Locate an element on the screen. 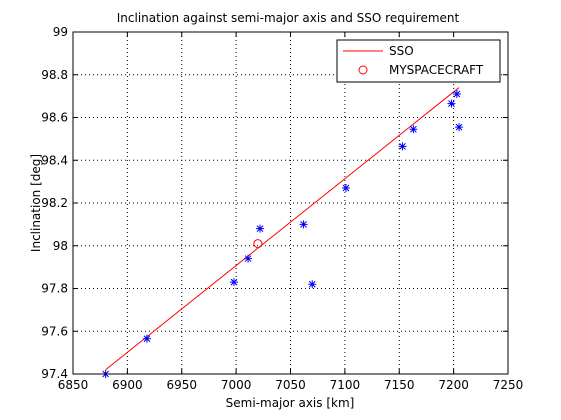  y-tick-label: 98.2 is located at coordinates (54, 203).